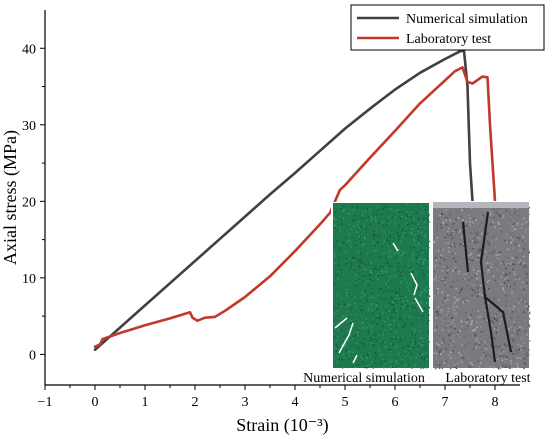  What do you see at coordinates (29, 279) in the screenshot?
I see `y-tick-label: 10` at bounding box center [29, 279].